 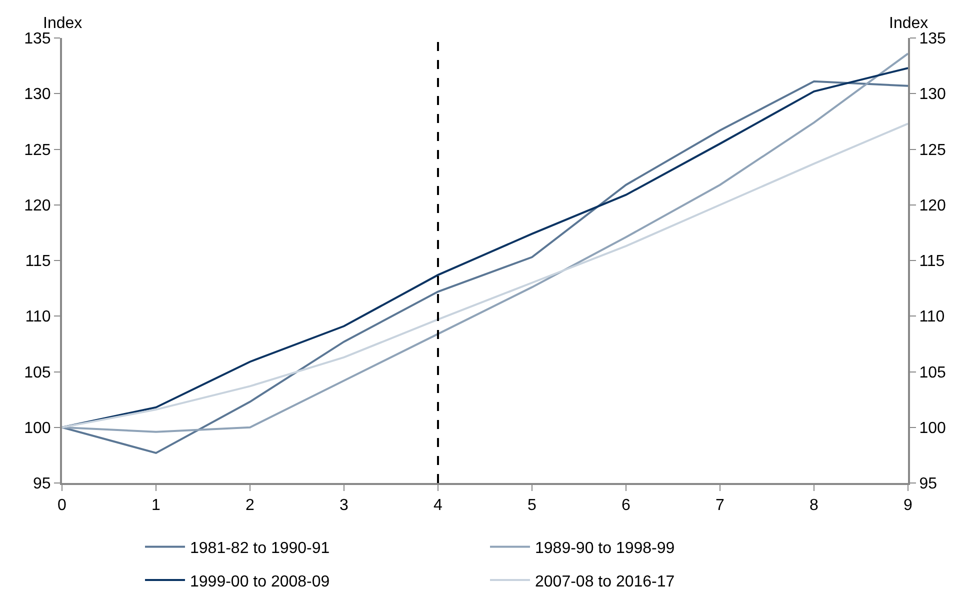 I want to click on x-tick-label: 4, so click(x=438, y=505).